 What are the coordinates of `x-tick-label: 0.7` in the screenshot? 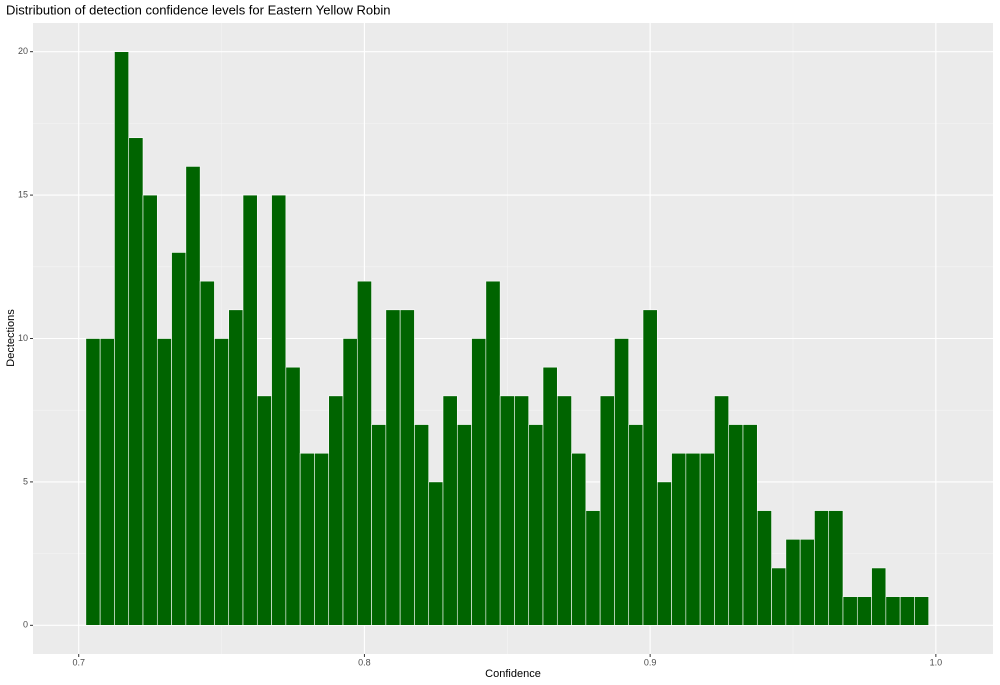 It's located at (78, 662).